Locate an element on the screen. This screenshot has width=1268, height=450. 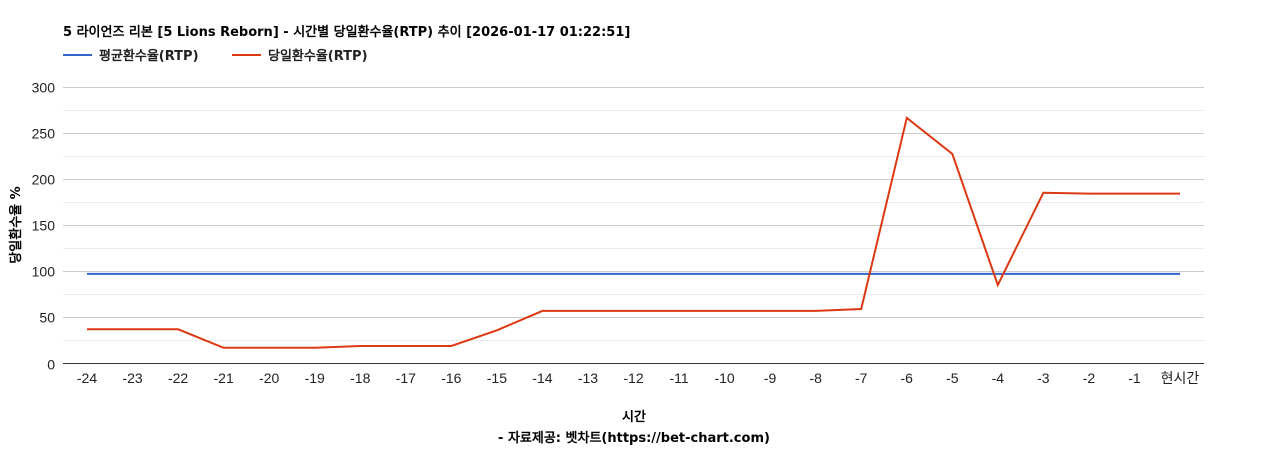
y-tick-label: 200 is located at coordinates (44, 180).